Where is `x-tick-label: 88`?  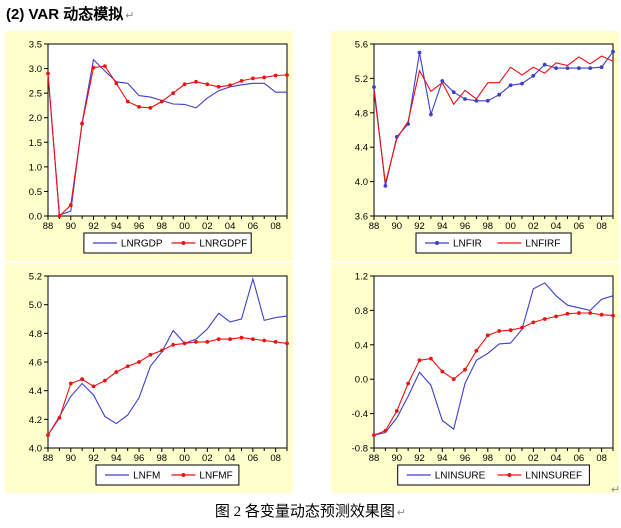 x-tick-label: 88 is located at coordinates (374, 458).